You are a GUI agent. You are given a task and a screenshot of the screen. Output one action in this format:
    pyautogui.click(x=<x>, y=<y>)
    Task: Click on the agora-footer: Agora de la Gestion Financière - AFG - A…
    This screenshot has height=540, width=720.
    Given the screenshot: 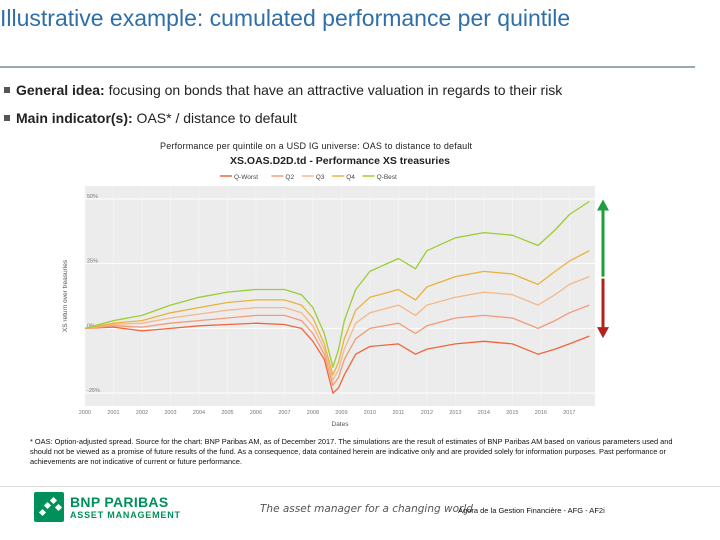 What is the action you would take?
    pyautogui.click(x=531, y=510)
    